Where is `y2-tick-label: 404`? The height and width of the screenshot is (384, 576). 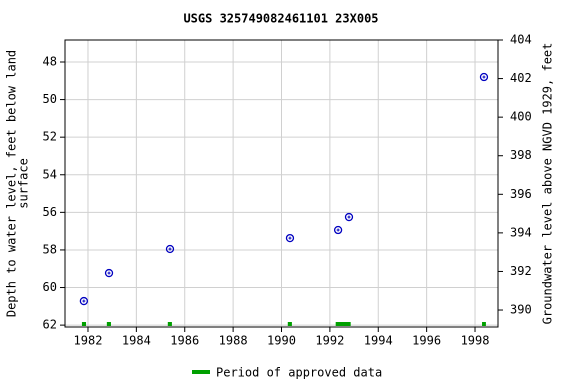 y2-tick-label: 404 is located at coordinates (521, 40).